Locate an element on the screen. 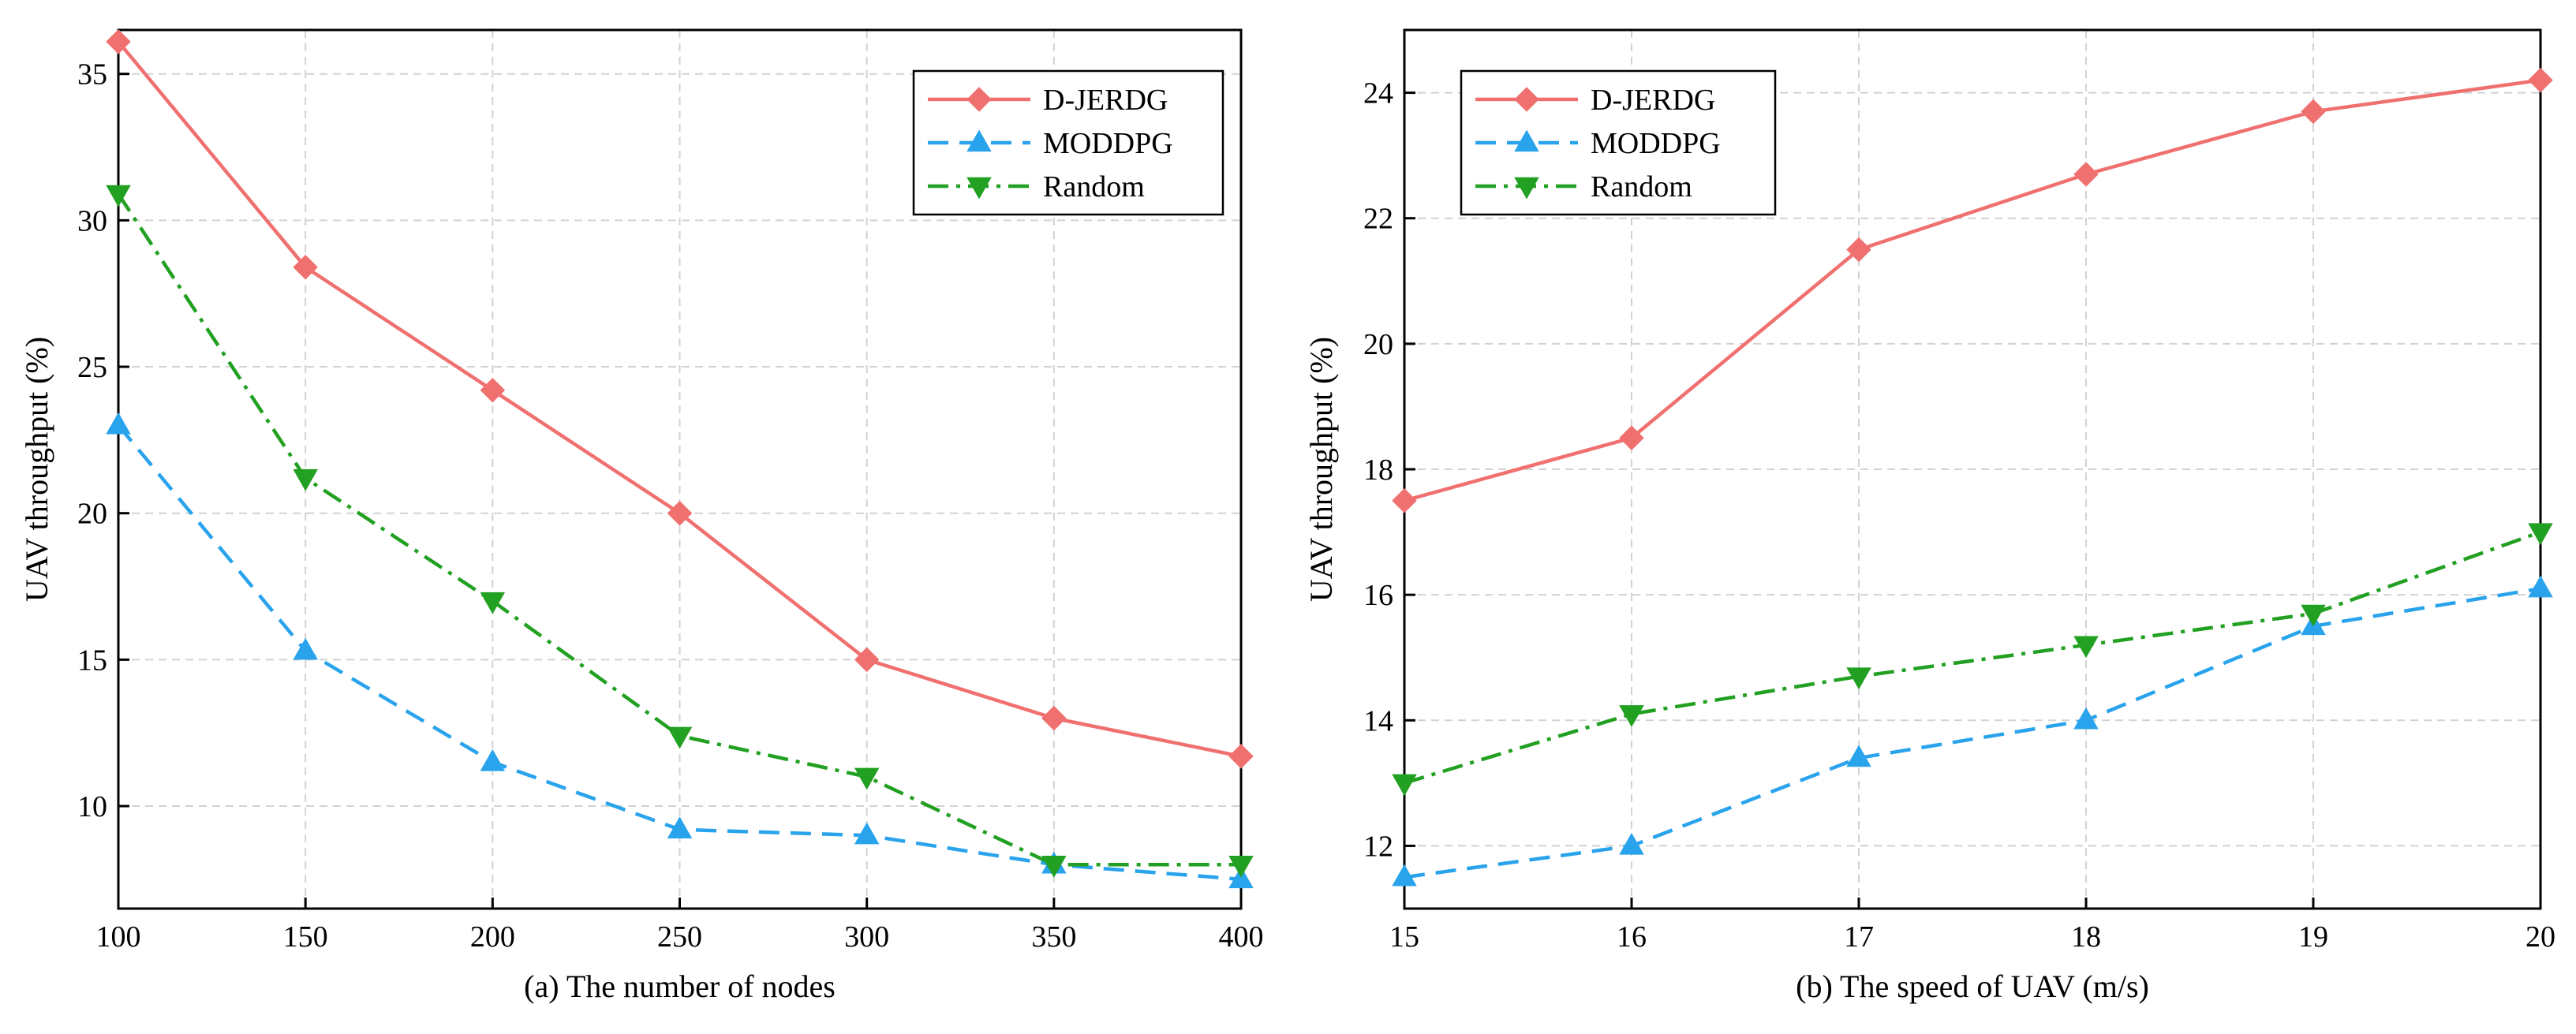  chart-a-x-tick-label: 300 is located at coordinates (866, 937).